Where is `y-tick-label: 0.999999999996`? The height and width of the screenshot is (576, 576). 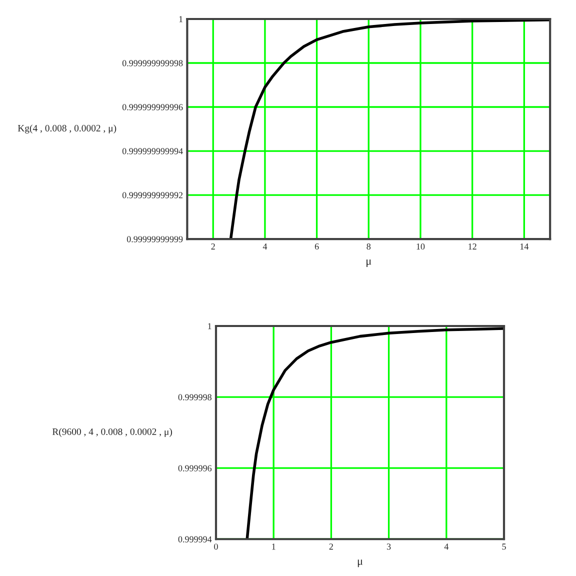
y-tick-label: 0.999999999996 is located at coordinates (152, 107).